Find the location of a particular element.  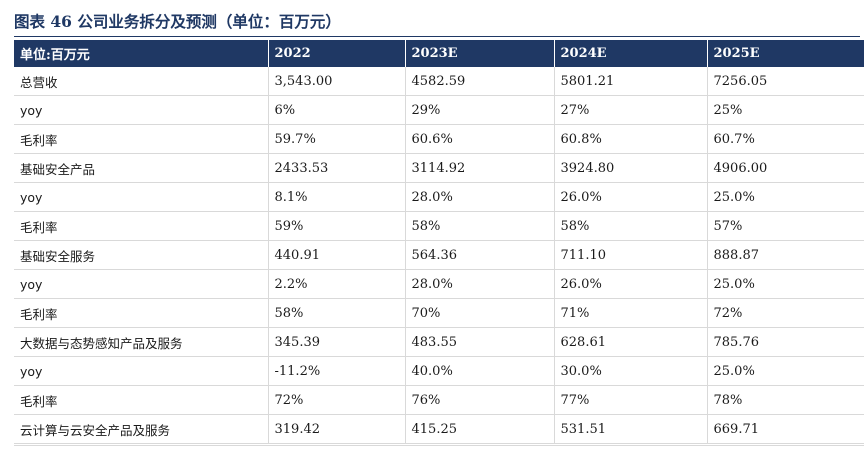

table-cell: 669.71 is located at coordinates (785, 429).